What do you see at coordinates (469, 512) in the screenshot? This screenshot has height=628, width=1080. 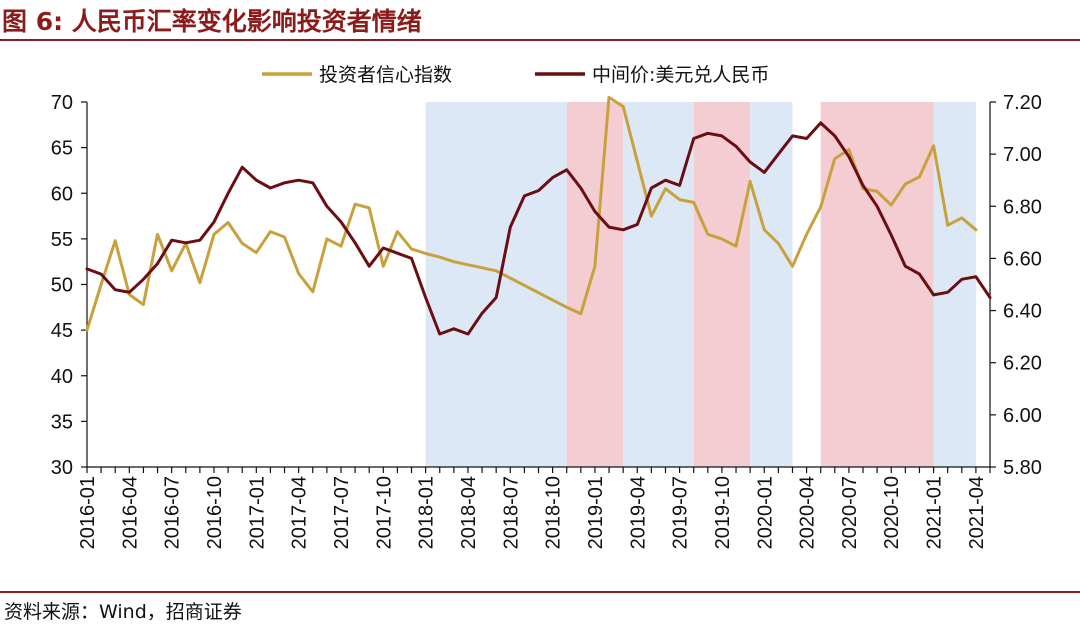 I see `x-tick-label: 2018-04` at bounding box center [469, 512].